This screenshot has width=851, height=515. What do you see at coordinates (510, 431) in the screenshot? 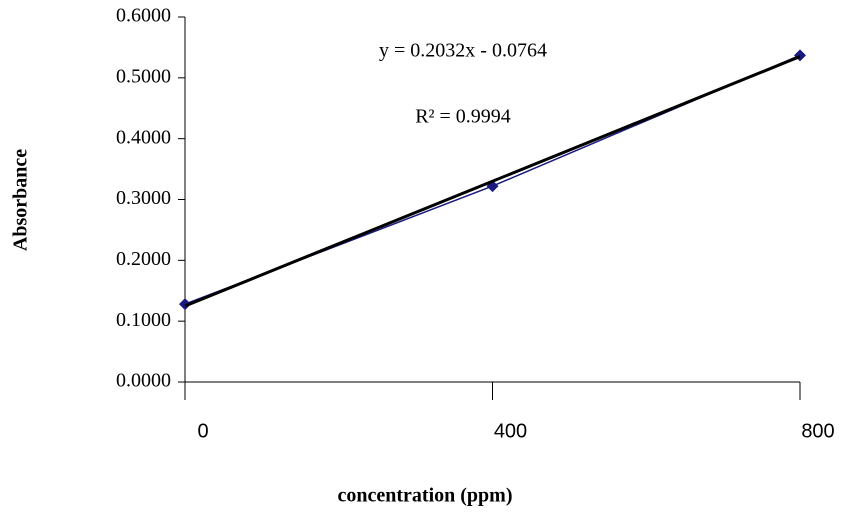
I see `x-tick-label: 400` at bounding box center [510, 431].